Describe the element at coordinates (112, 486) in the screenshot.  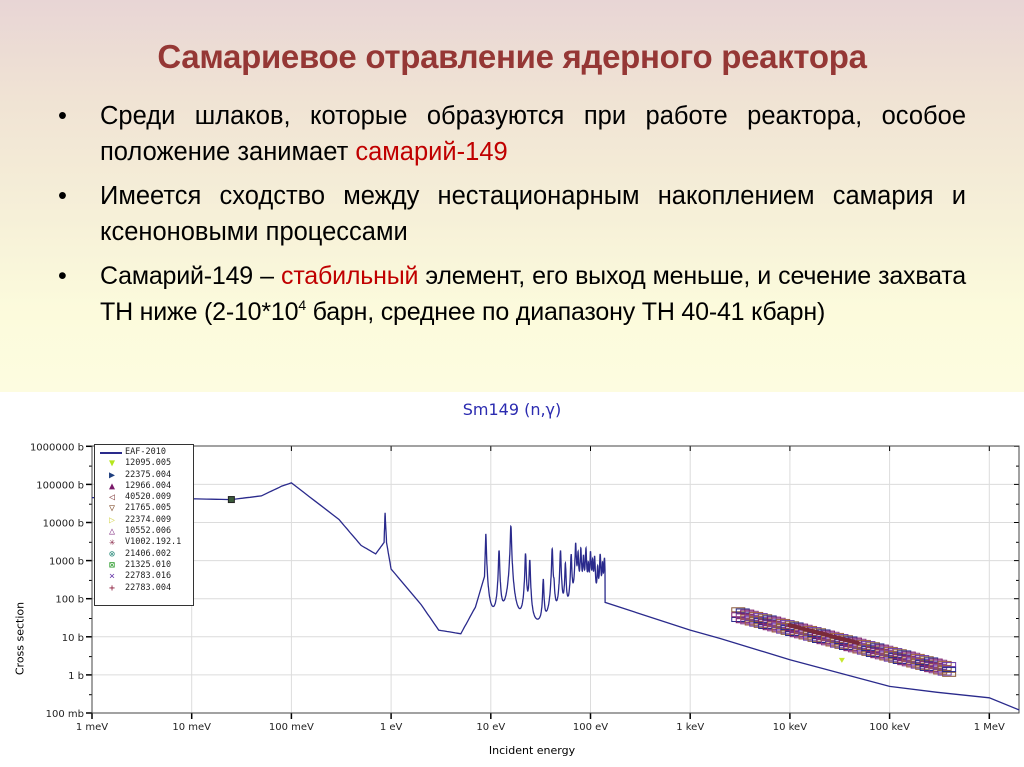
I see `legend-marker-icon: ▲` at that location.